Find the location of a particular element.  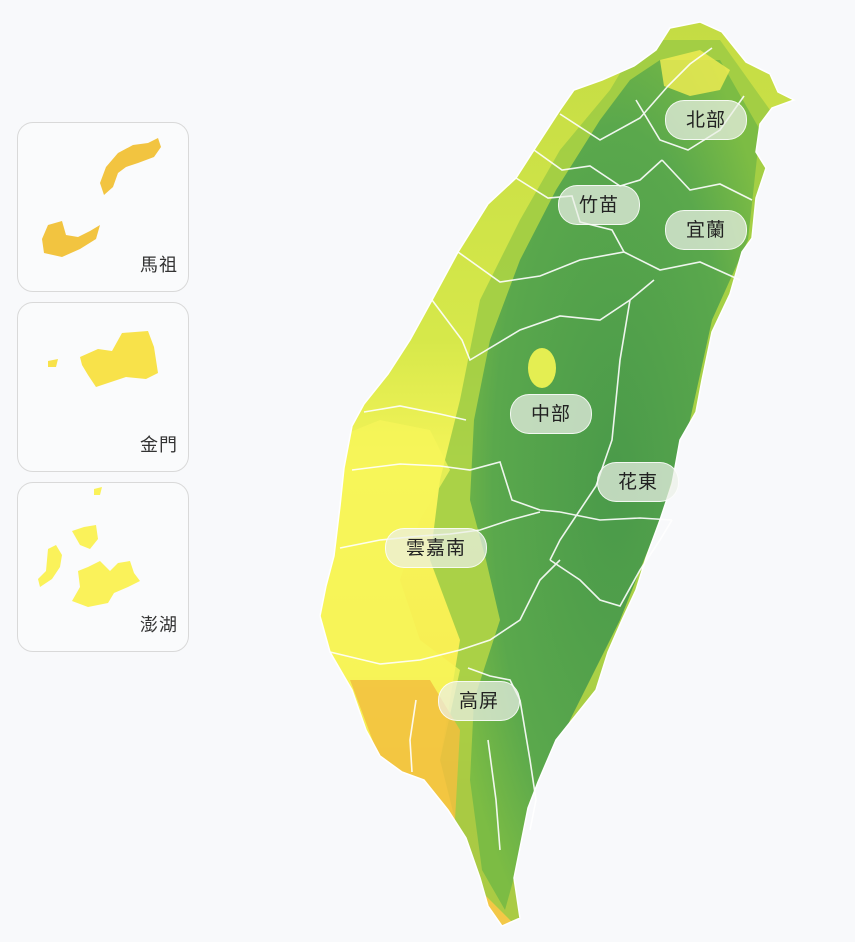

kinmen-label: 金門 is located at coordinates (159, 445).